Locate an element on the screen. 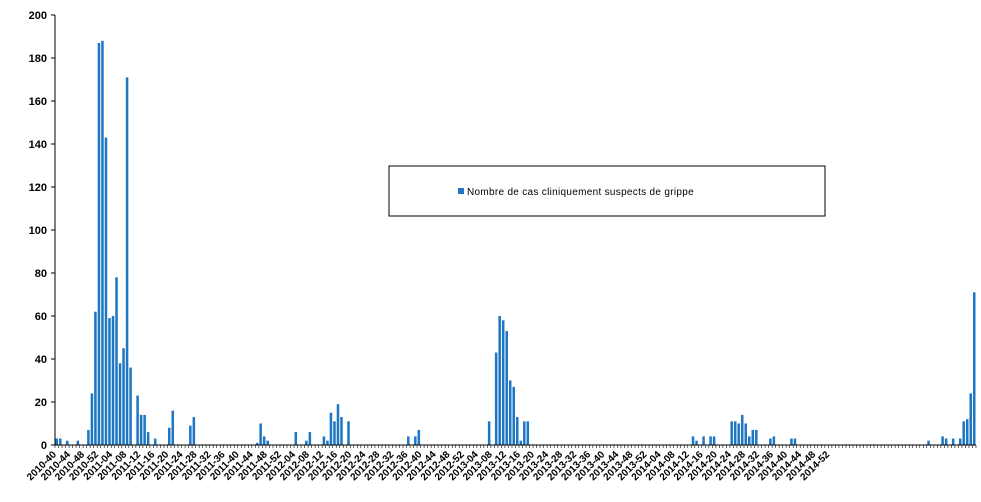 This screenshot has height=502, width=981. y-axis: 0 20 40 60 80 100 120 140 160 180 200 is located at coordinates (42, 231).